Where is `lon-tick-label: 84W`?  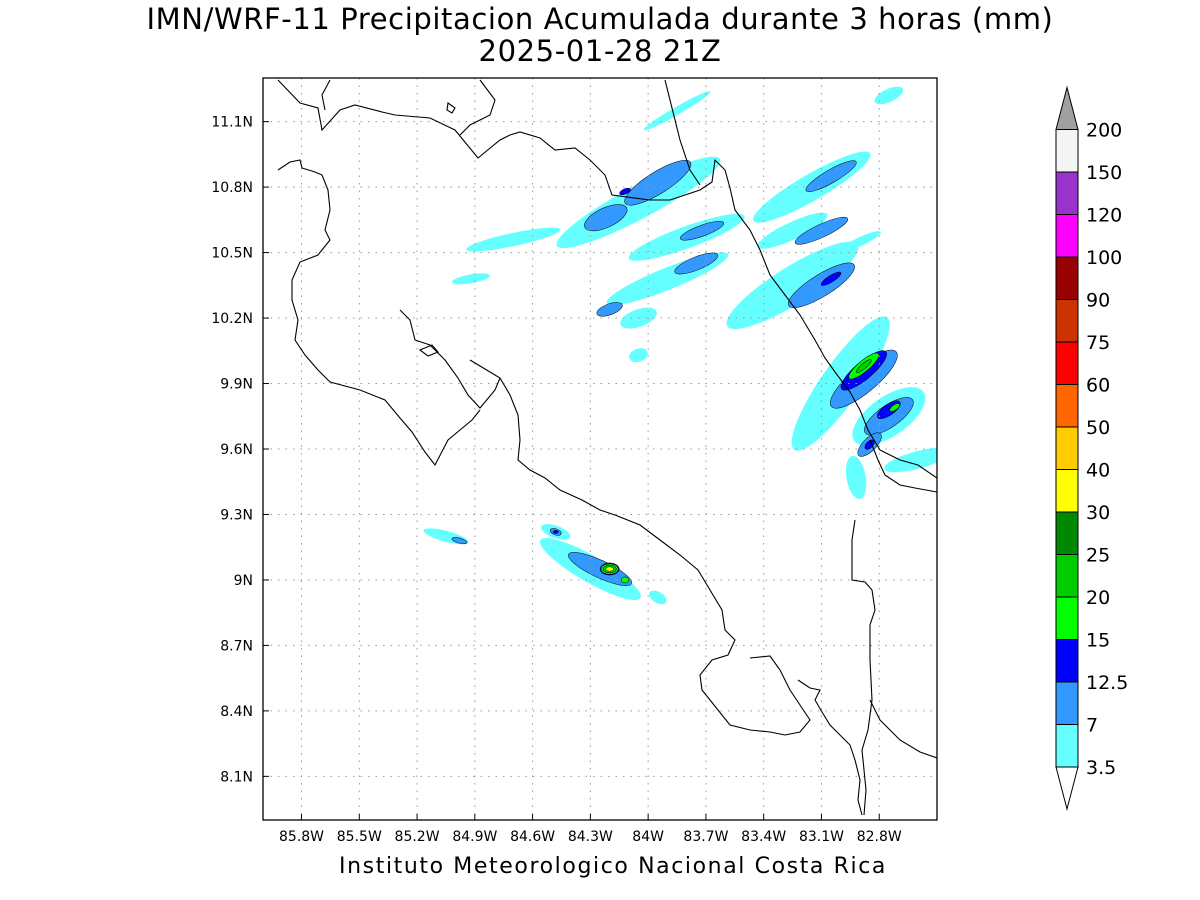
lon-tick-label: 84W is located at coordinates (648, 837).